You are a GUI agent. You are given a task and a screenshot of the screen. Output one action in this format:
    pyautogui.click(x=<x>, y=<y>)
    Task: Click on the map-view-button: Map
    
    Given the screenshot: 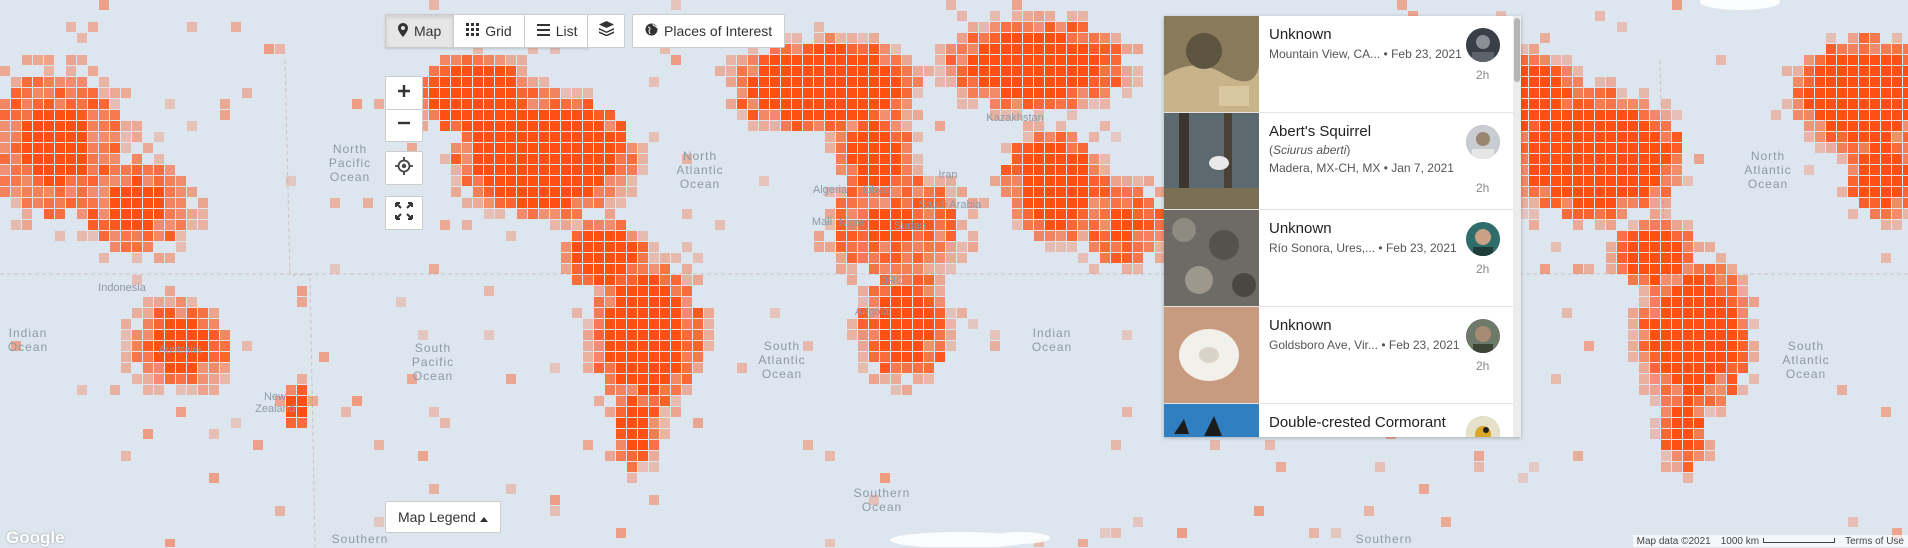 What is the action you would take?
    pyautogui.click(x=420, y=31)
    